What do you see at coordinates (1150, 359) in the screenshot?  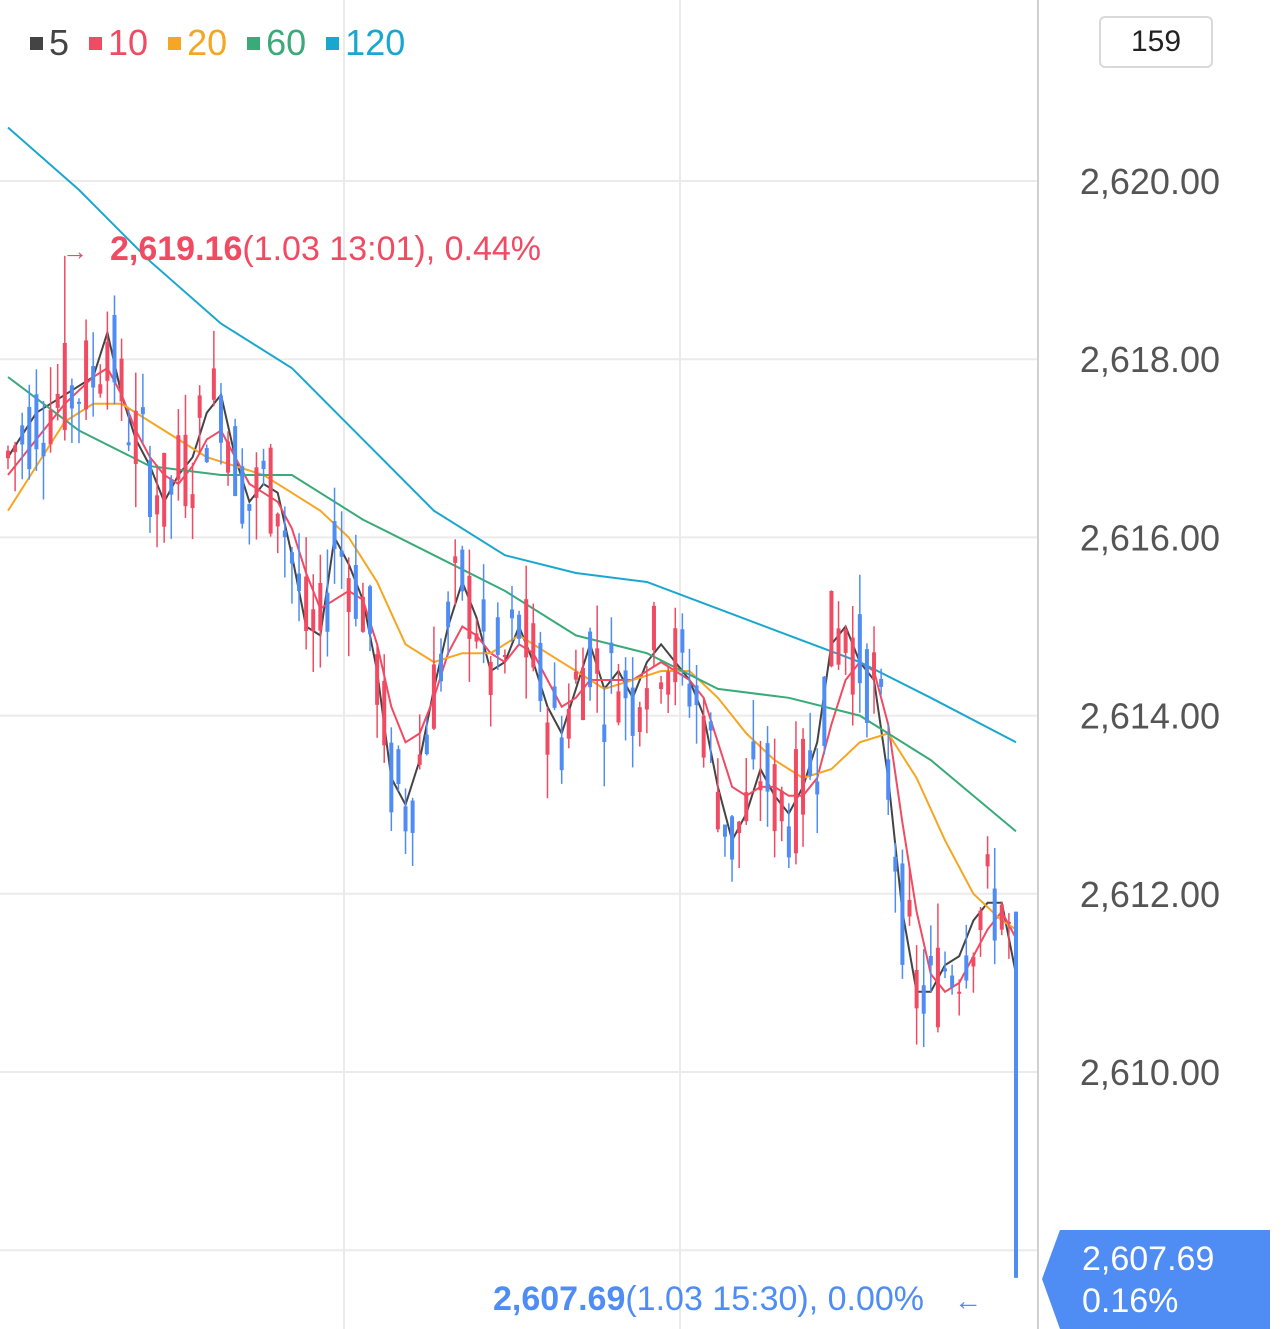 I see `y-tick-label: 2,618.00` at bounding box center [1150, 359].